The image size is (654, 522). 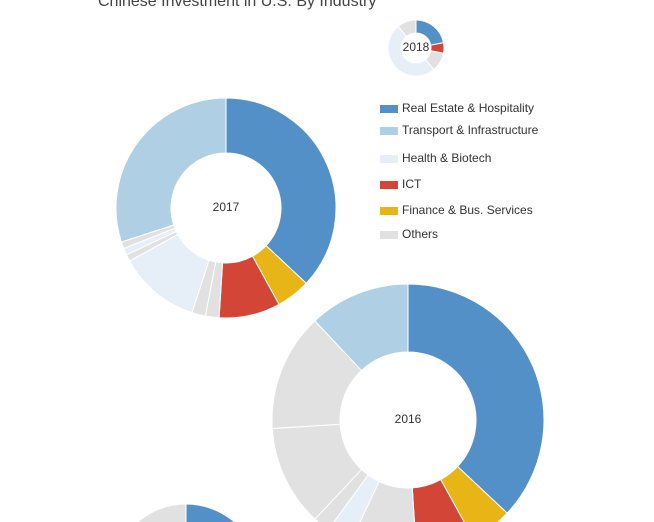 I want to click on chart-title: Chinese Investment in U.S. By Industry, so click(x=237, y=5).